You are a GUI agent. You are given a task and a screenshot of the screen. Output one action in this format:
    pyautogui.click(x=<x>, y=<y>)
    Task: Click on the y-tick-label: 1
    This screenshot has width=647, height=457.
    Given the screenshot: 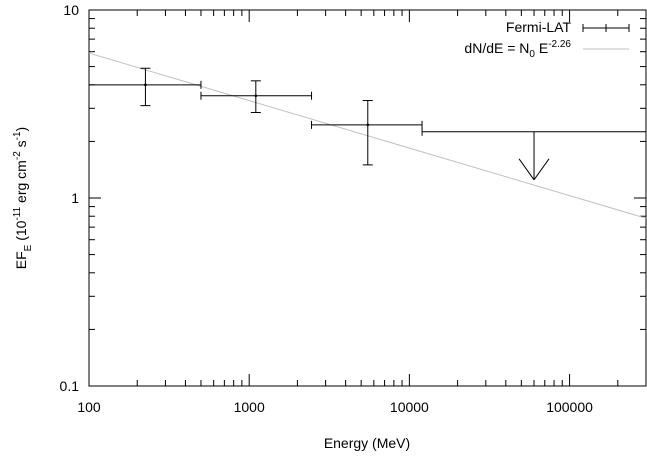 What is the action you would take?
    pyautogui.click(x=75, y=198)
    